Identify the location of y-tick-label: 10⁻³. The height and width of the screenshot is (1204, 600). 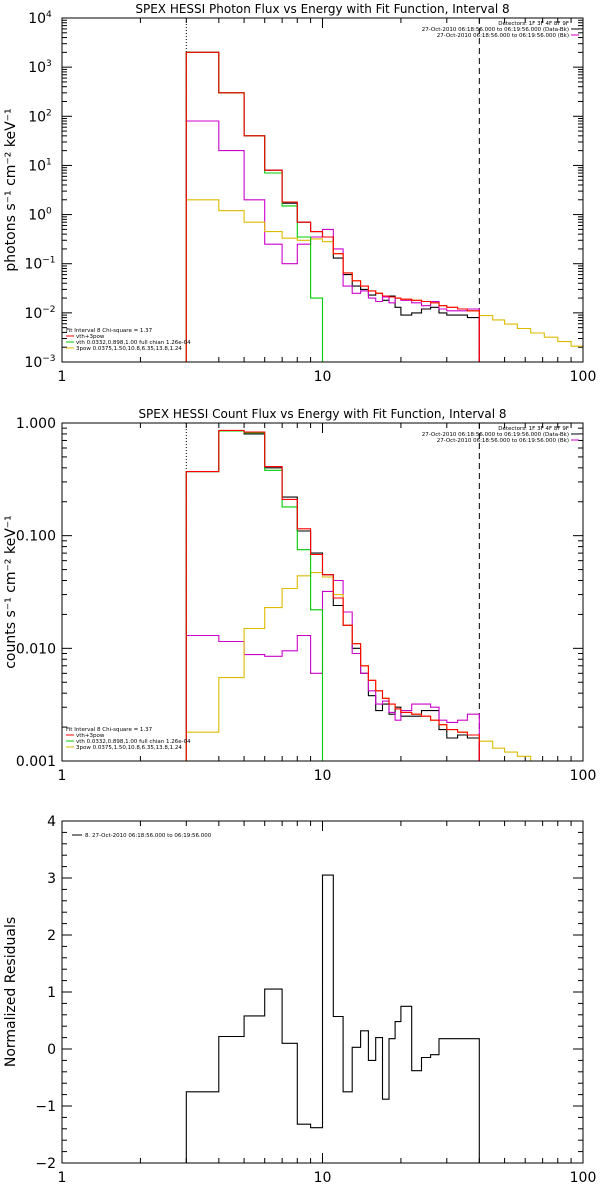
(39, 362).